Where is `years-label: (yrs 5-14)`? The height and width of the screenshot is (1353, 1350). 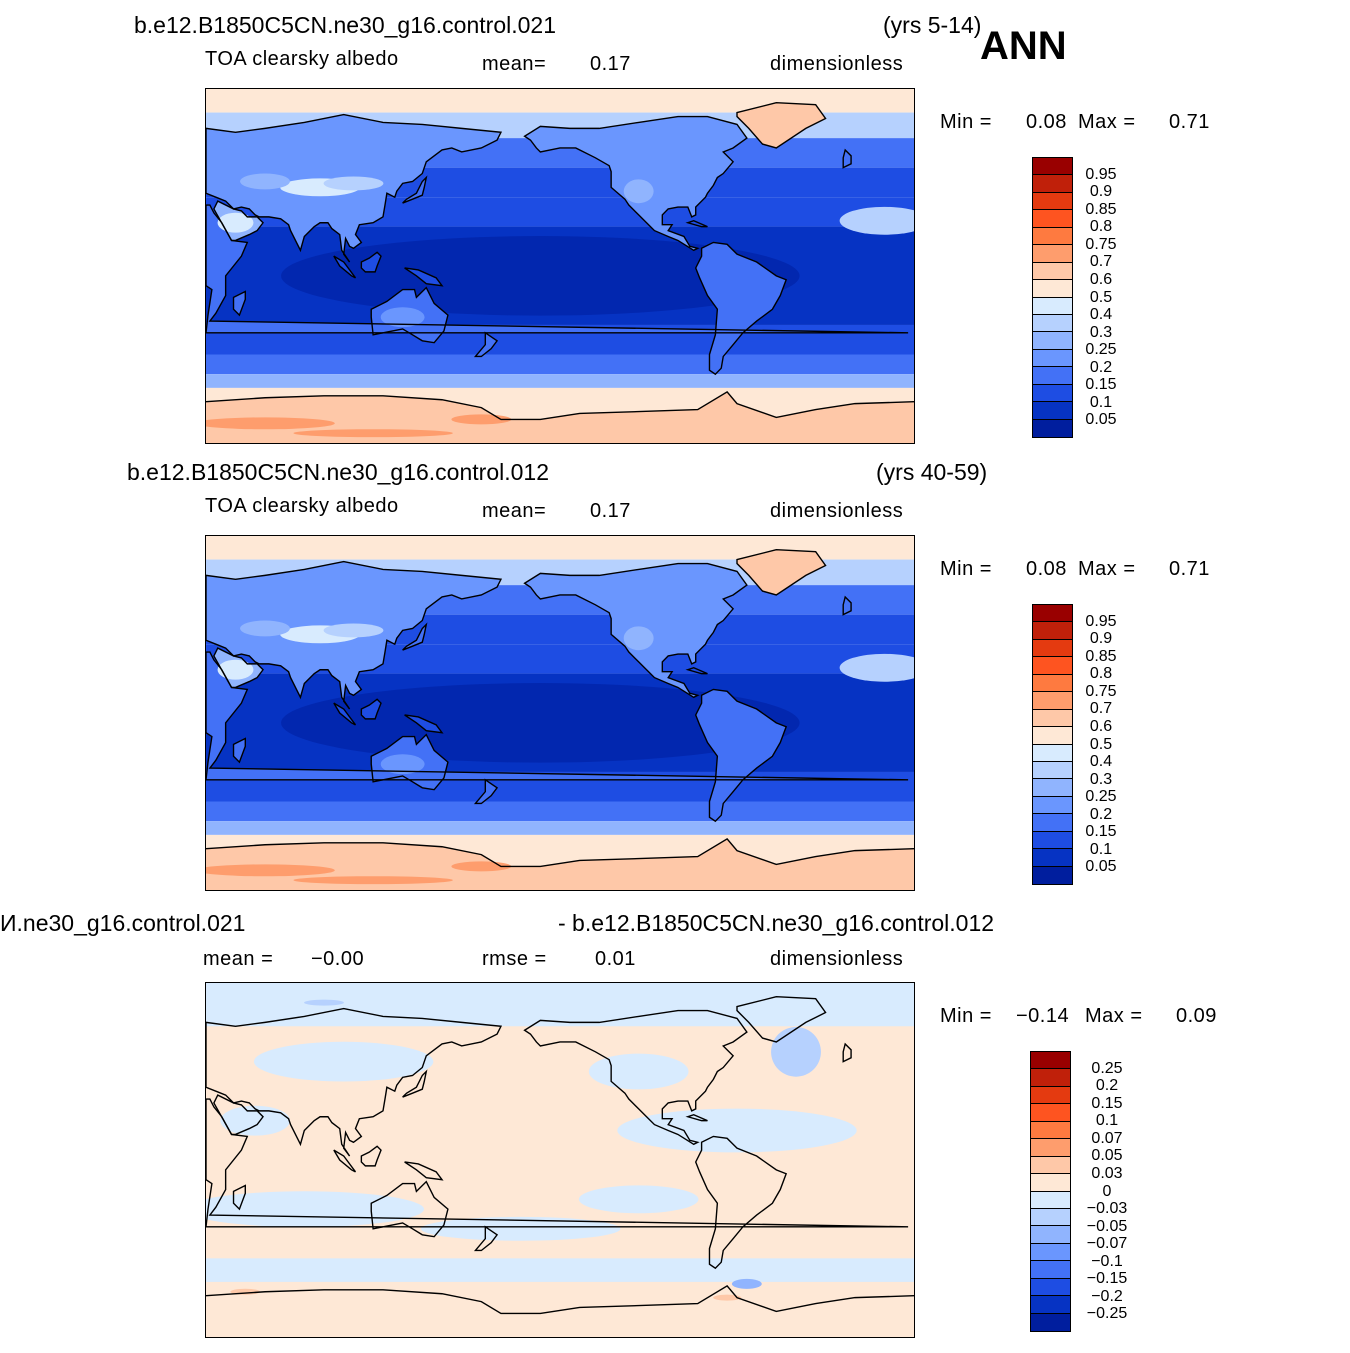 years-label: (yrs 5-14) is located at coordinates (932, 25).